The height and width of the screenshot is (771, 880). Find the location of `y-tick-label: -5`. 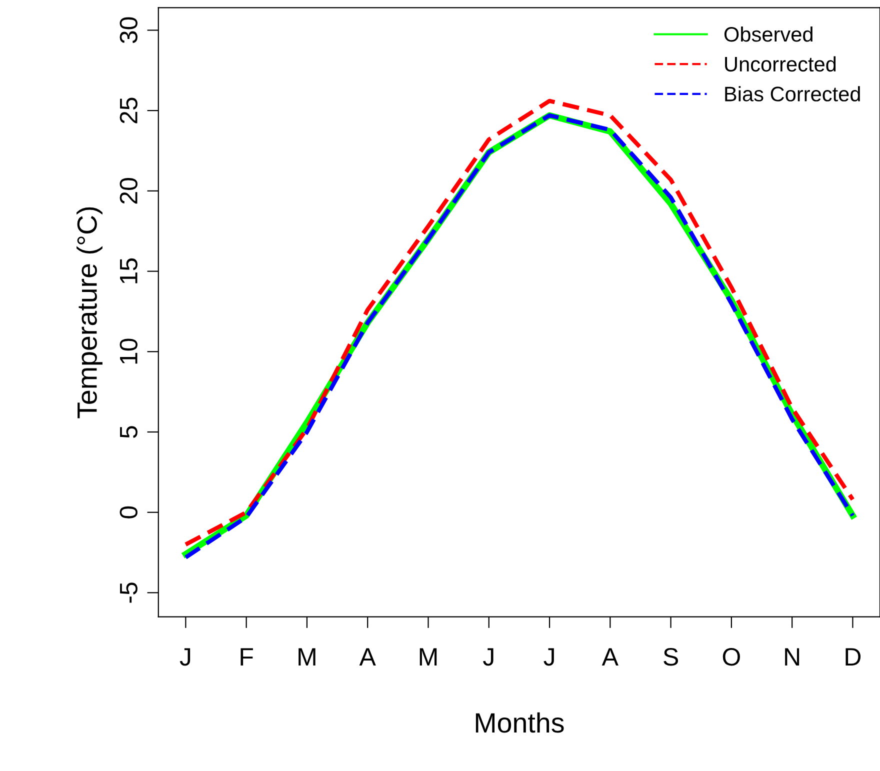

y-tick-label: -5 is located at coordinates (129, 592).